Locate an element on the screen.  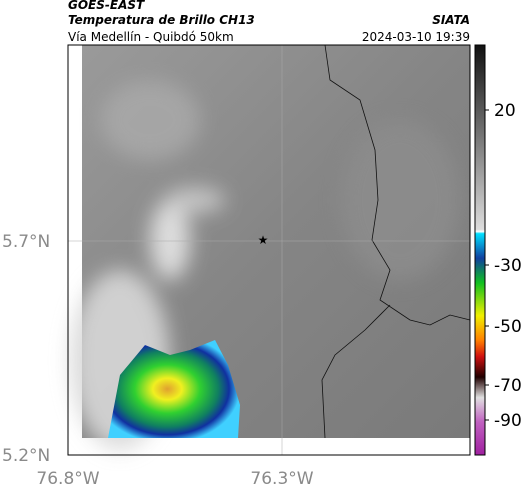
agency: SIATA is located at coordinates (451, 20).